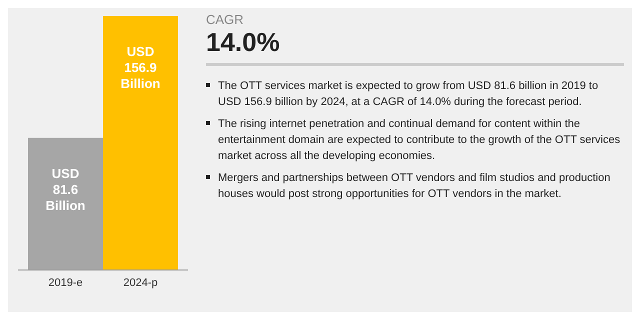 The image size is (640, 320). I want to click on text: CAGR, so click(225, 19).